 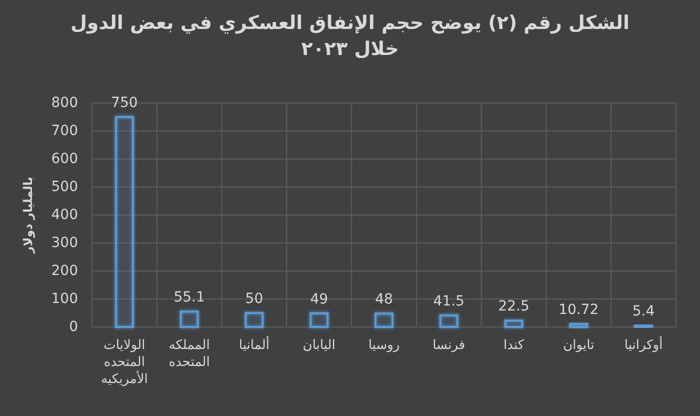 What do you see at coordinates (319, 345) in the screenshot?
I see `x-tick-label: اليابان` at bounding box center [319, 345].